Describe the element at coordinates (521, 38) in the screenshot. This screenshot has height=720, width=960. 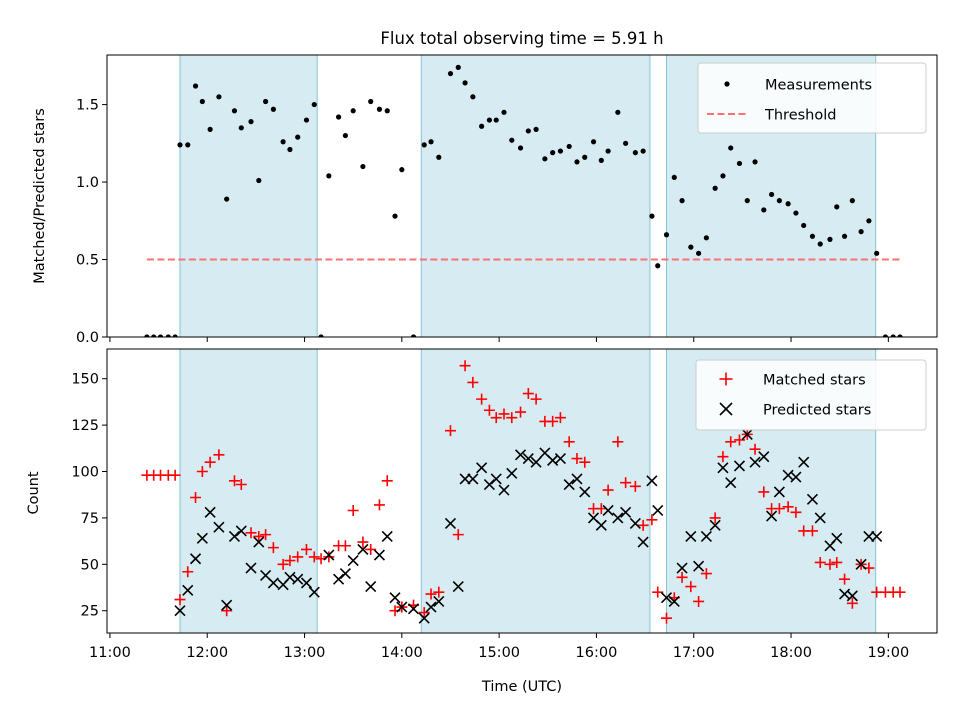
I see `chart-title: Flux total observing time = 5.91 h` at that location.